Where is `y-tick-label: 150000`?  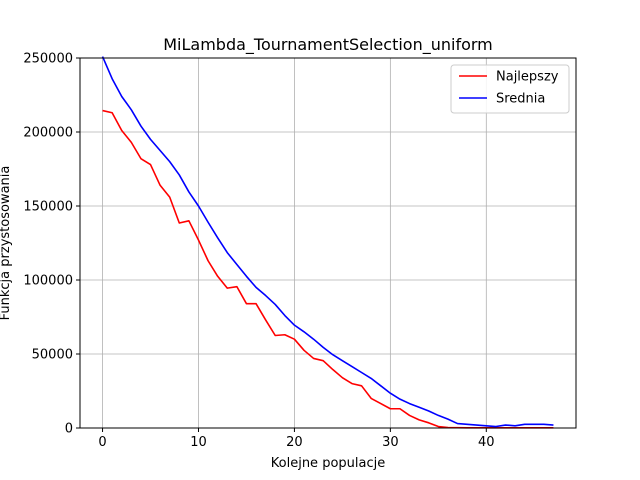 y-tick-label: 150000 is located at coordinates (48, 207).